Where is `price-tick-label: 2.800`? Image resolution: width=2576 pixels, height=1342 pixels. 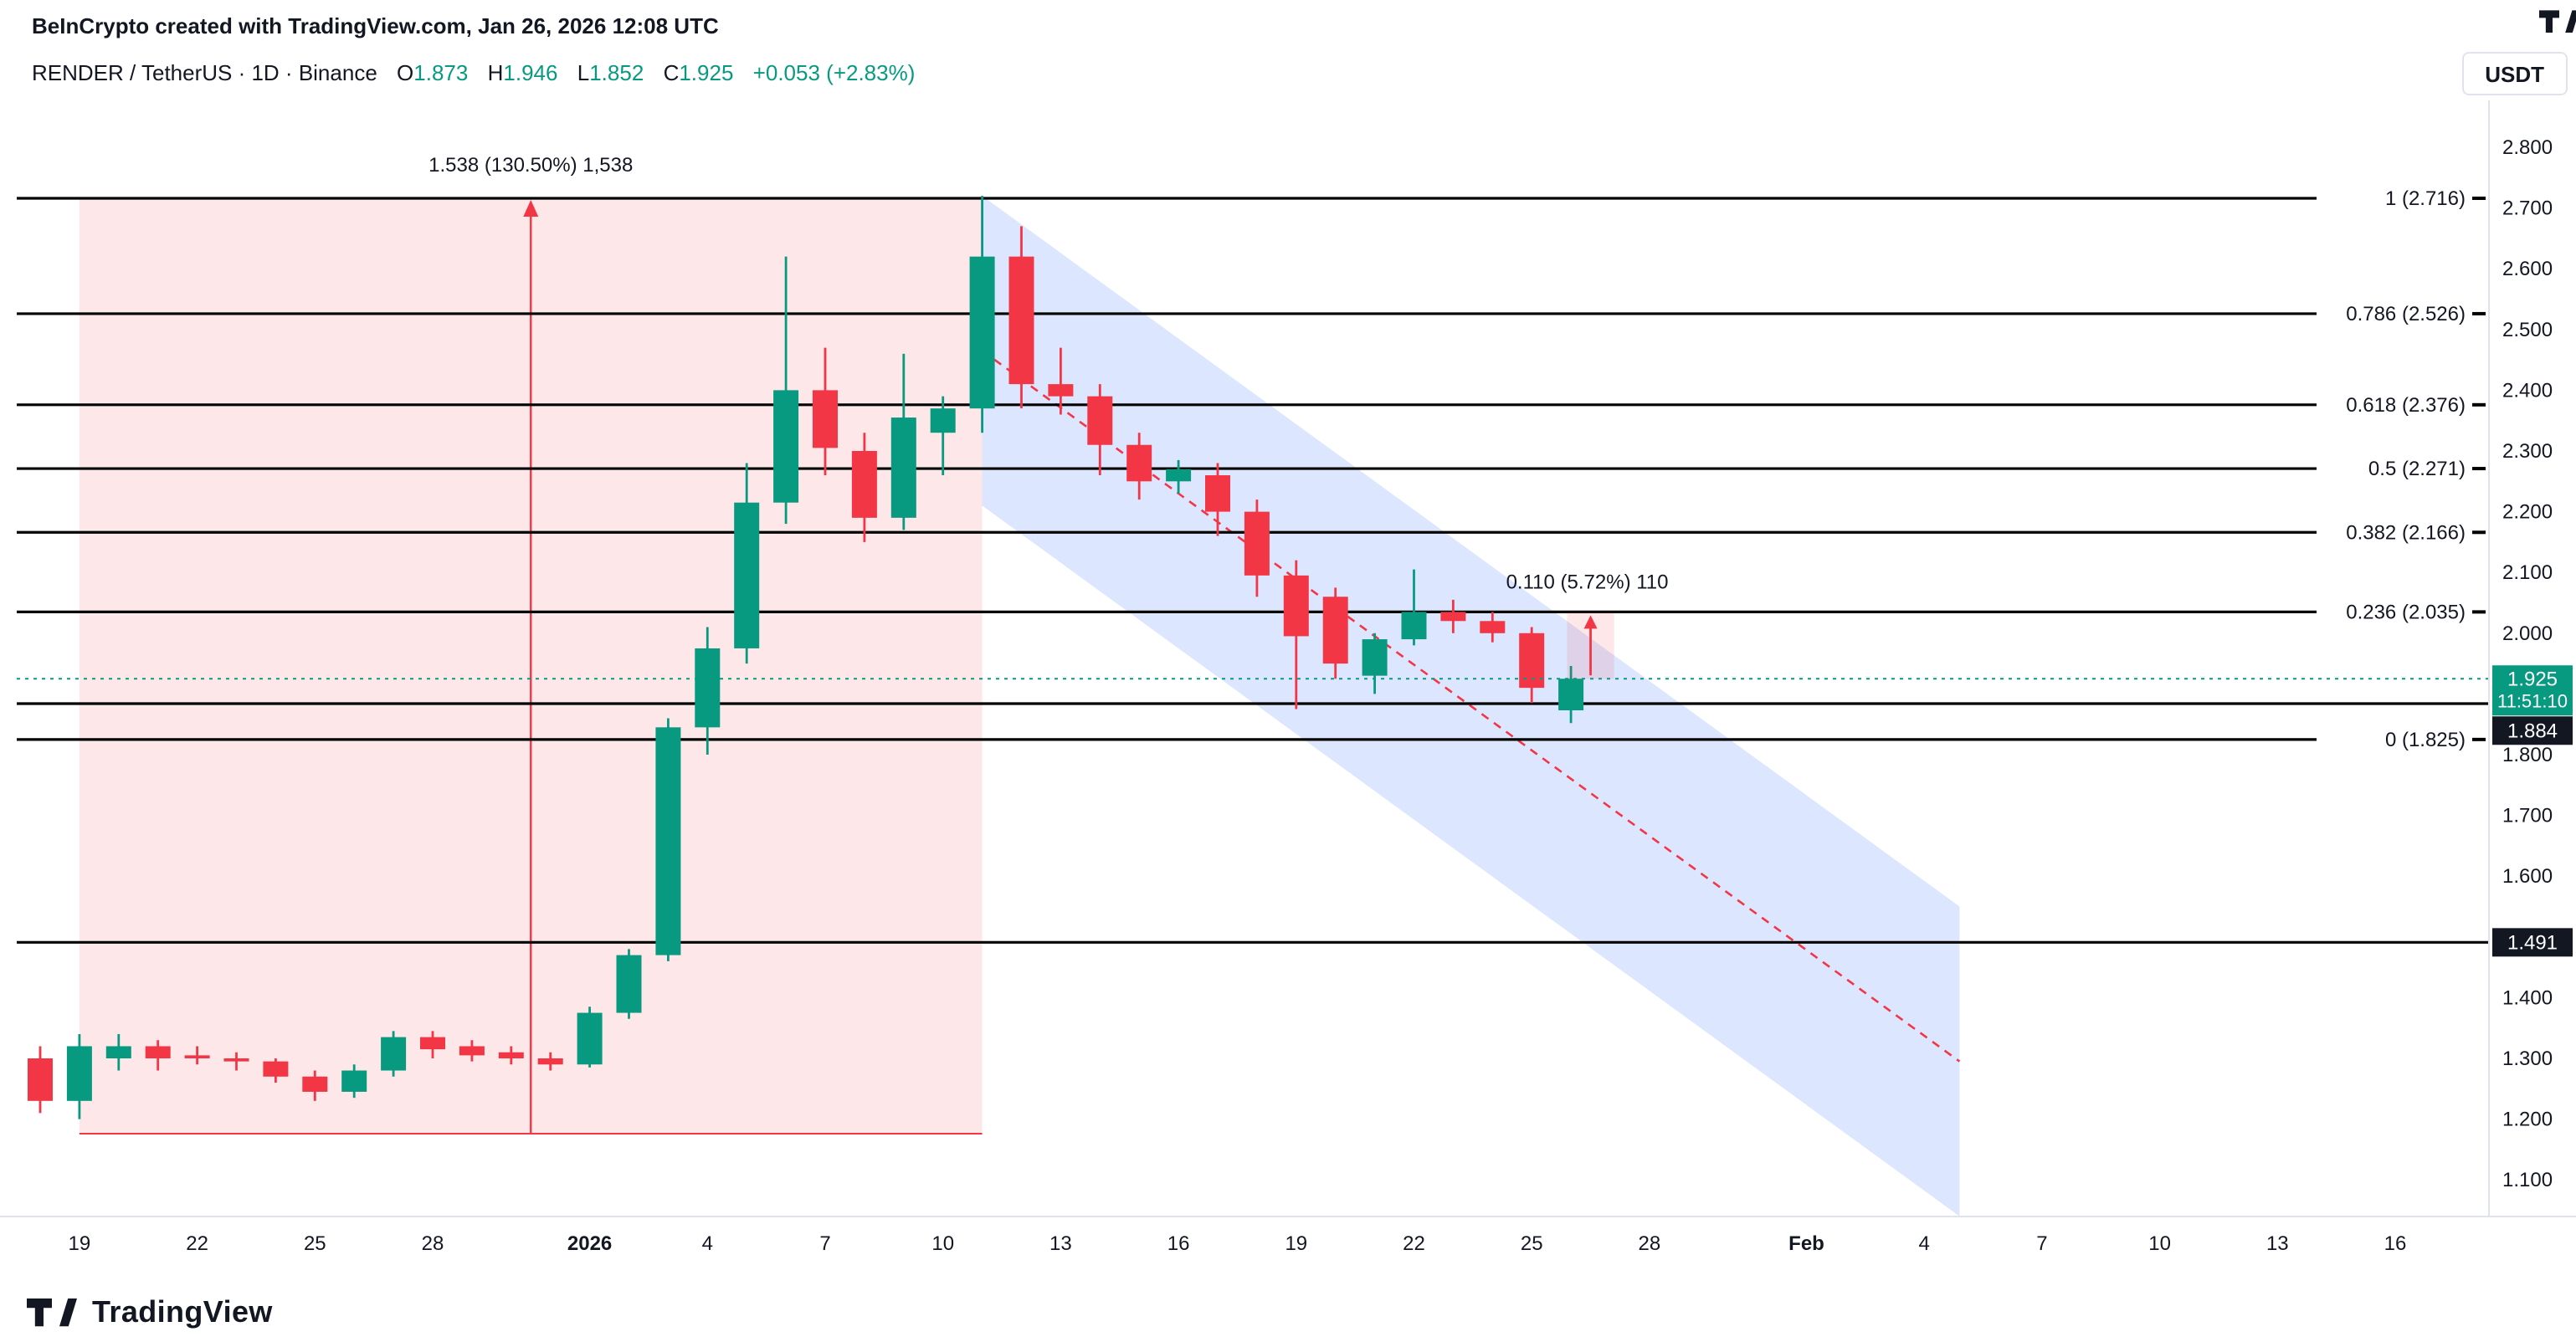
price-tick-label: 2.800 is located at coordinates (2527, 147).